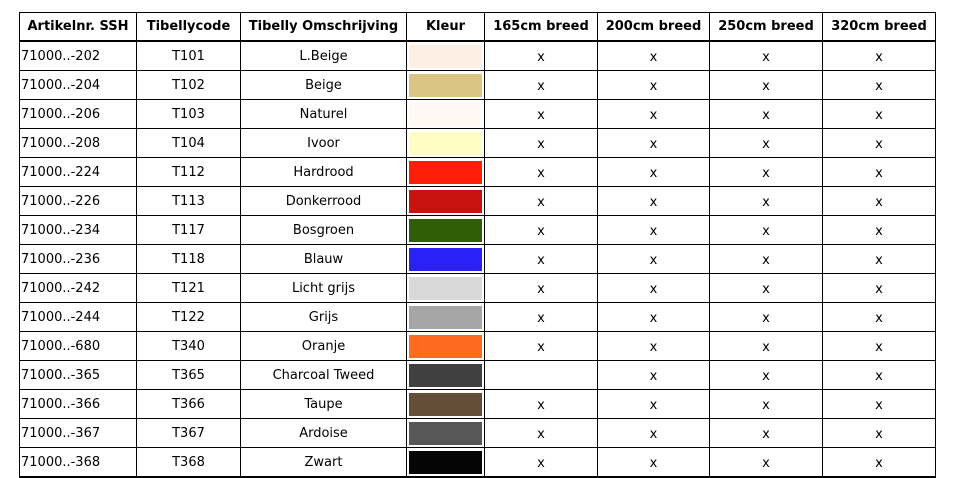  What do you see at coordinates (188, 317) in the screenshot?
I see `tibellycode-cell: T122` at bounding box center [188, 317].